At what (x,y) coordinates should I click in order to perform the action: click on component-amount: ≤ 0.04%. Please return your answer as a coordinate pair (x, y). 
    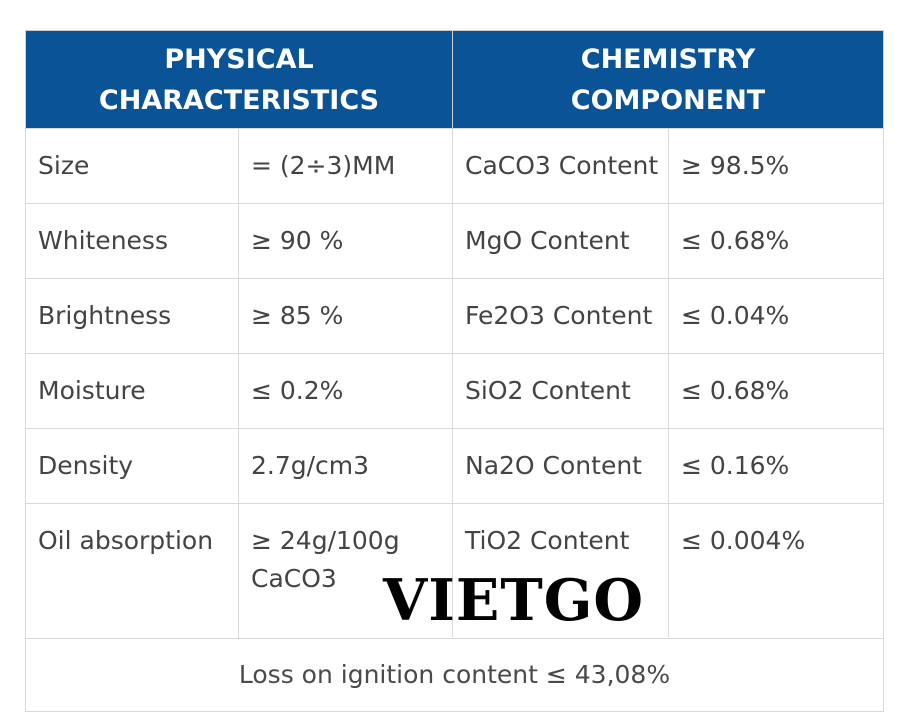
    Looking at the image, I should click on (776, 316).